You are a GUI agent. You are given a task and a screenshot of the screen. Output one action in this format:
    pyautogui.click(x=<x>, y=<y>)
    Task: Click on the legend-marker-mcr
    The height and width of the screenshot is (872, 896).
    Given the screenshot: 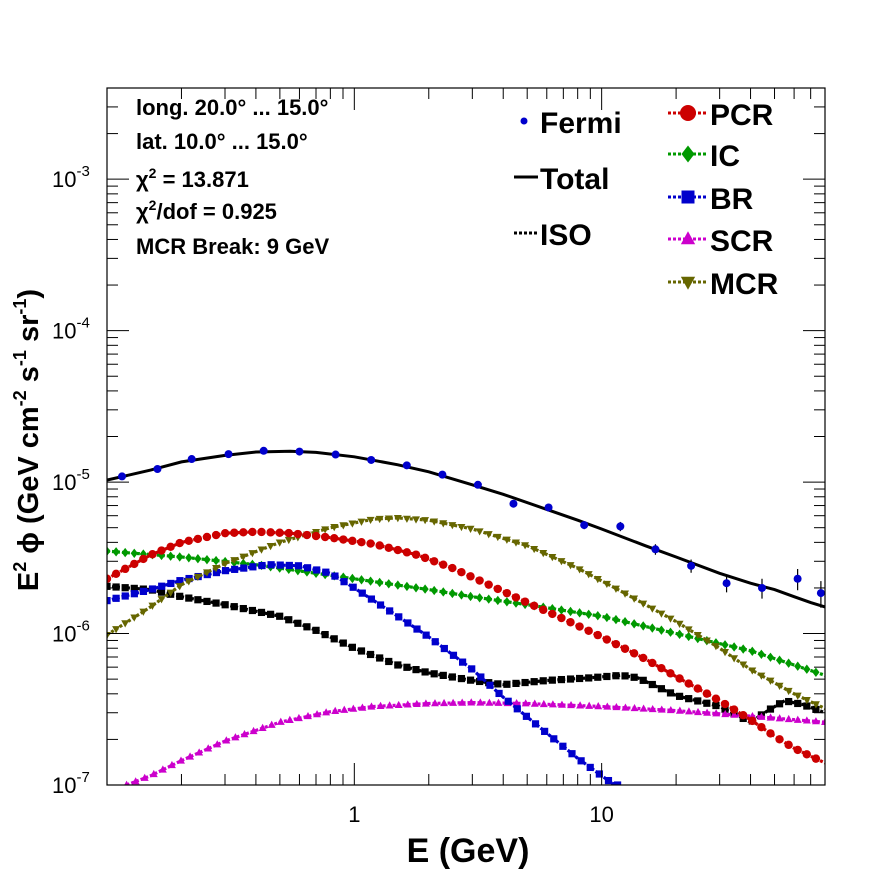 What is the action you would take?
    pyautogui.click(x=688, y=283)
    